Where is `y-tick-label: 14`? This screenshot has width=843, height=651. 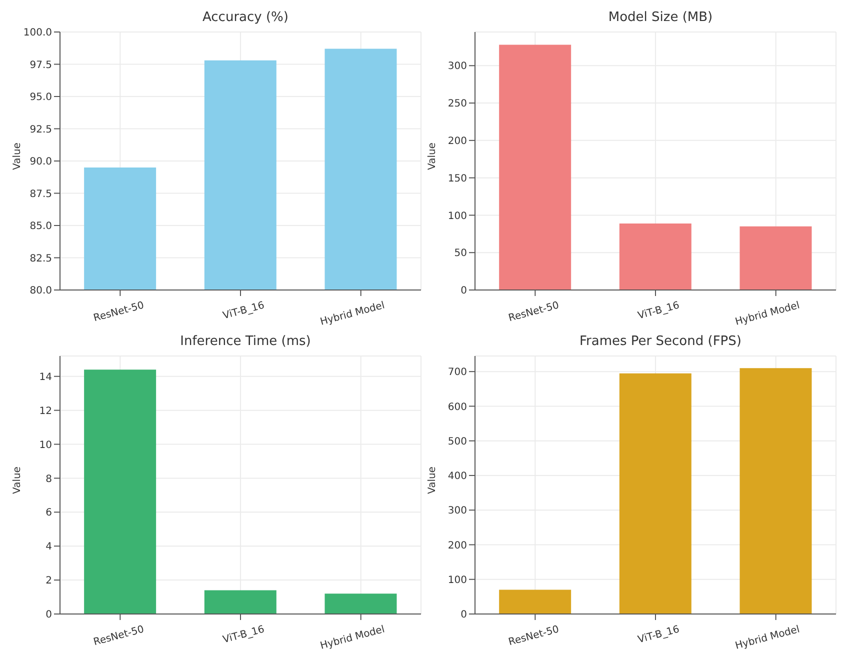
y-tick-label: 14 is located at coordinates (45, 377).